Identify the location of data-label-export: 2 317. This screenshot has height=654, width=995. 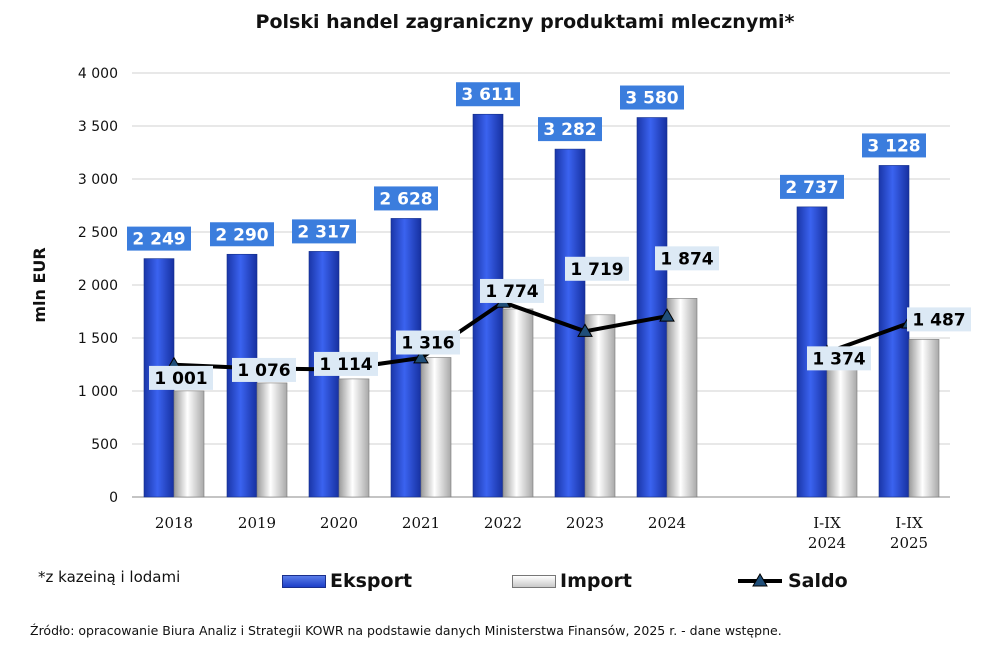
(323, 232).